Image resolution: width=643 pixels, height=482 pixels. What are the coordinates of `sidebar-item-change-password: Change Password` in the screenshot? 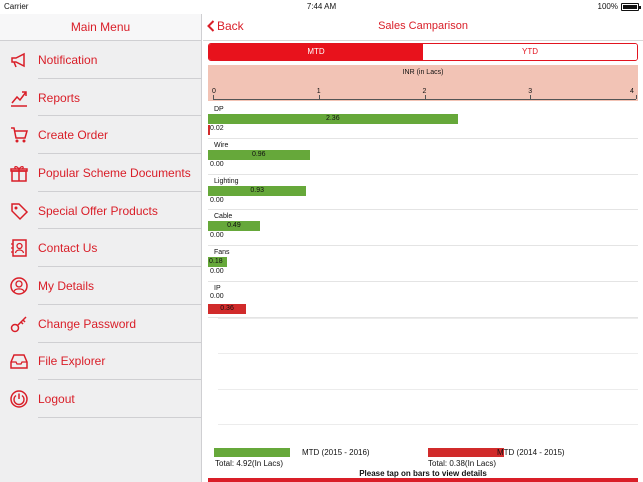 It's located at (100, 324).